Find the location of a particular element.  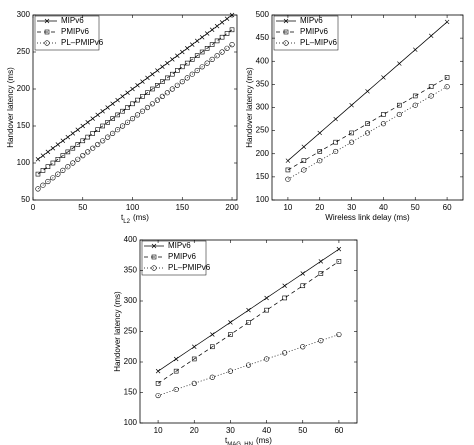

x-tick-label: 50 is located at coordinates (415, 207).